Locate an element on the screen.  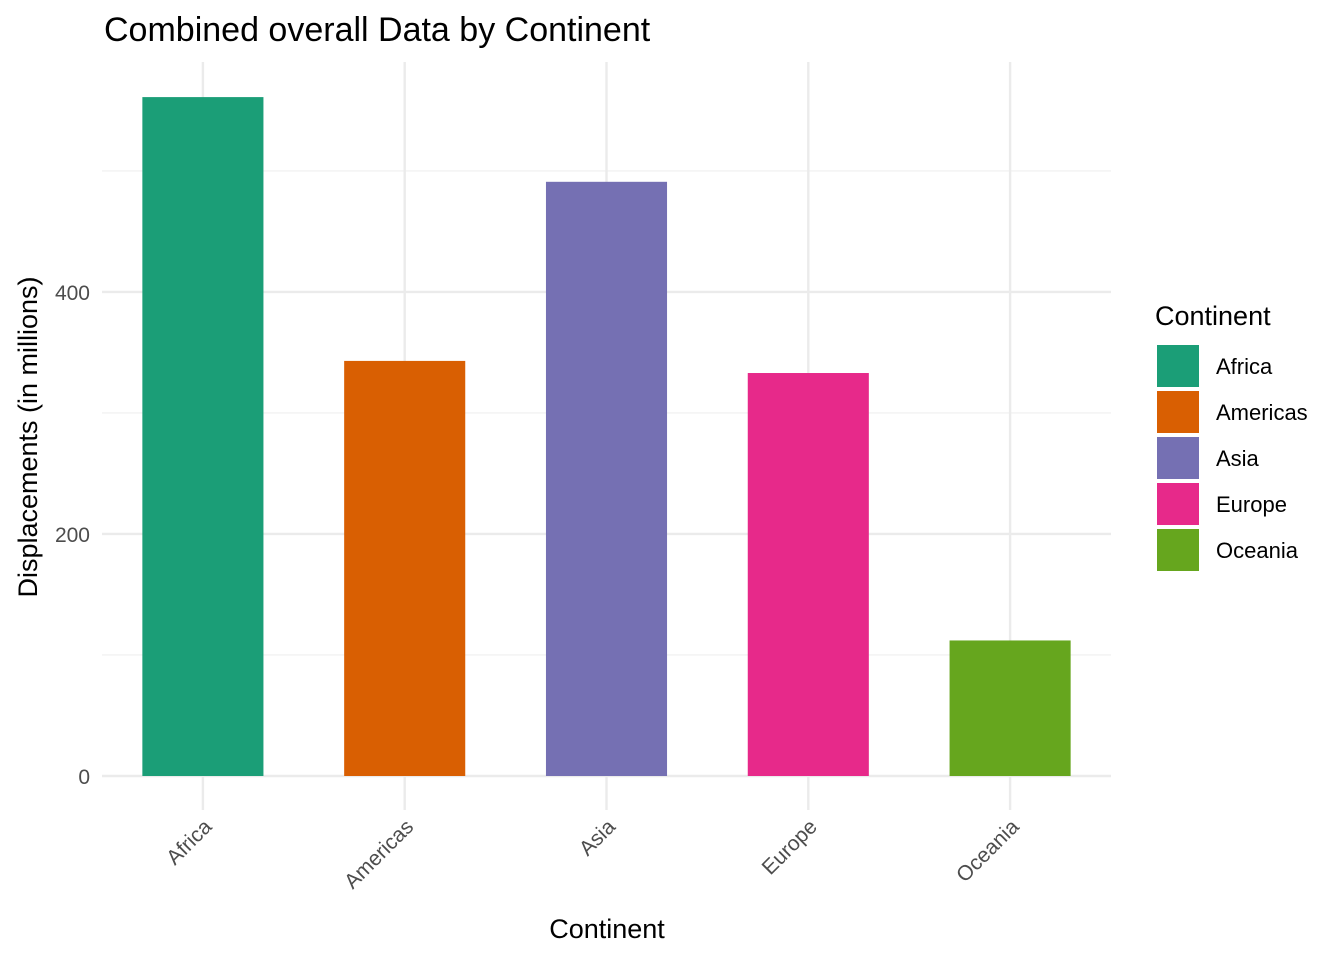
x-tick-label: Asia is located at coordinates (597, 837).